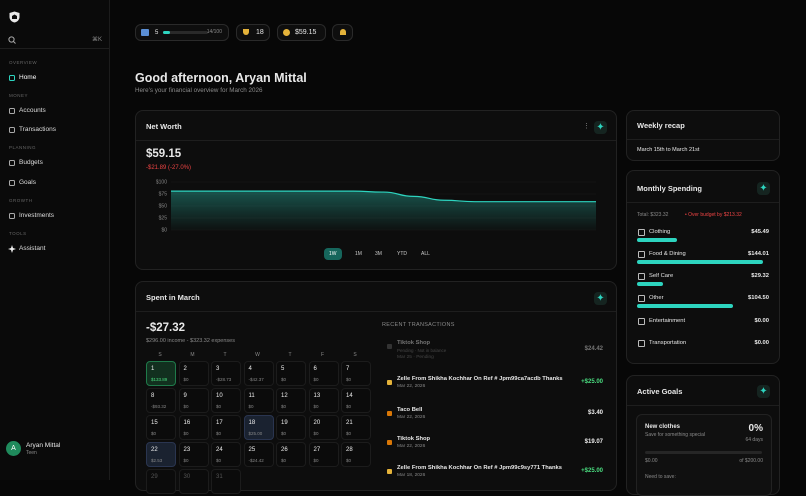  What do you see at coordinates (323, 427) in the screenshot?
I see `day-cell: 20 $0` at bounding box center [323, 427].